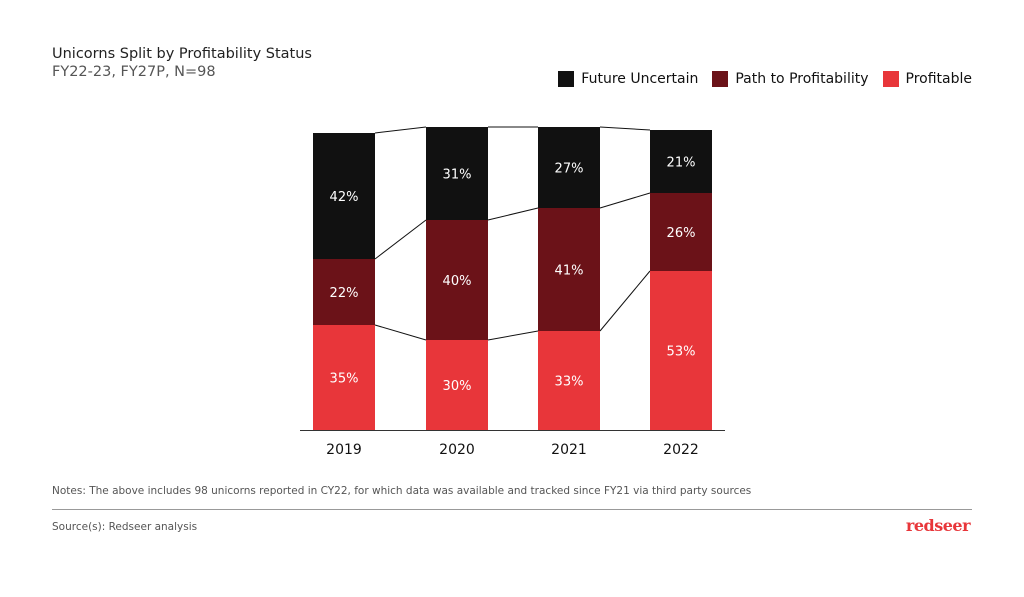 The width and height of the screenshot is (1024, 597). I want to click on divider, so click(512, 509).